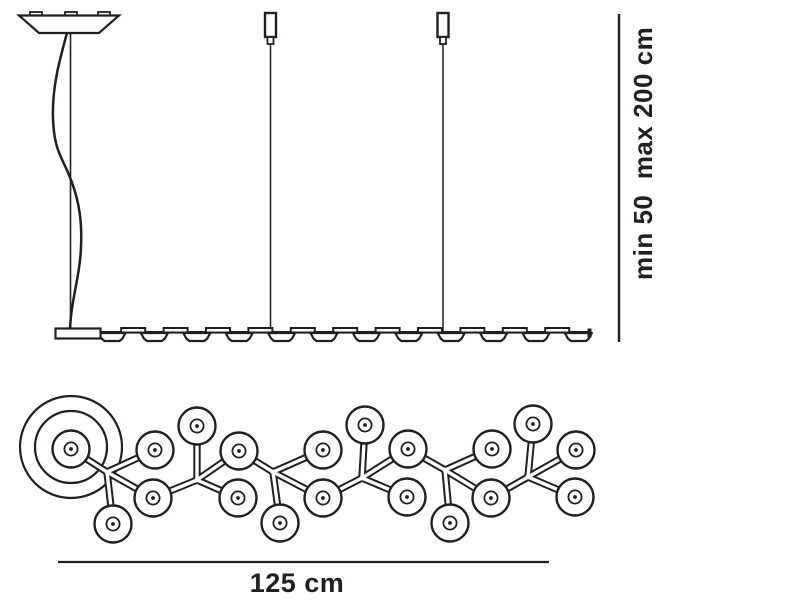 This screenshot has width=800, height=600. What do you see at coordinates (78, 333) in the screenshot?
I see `cable-entry-block` at bounding box center [78, 333].